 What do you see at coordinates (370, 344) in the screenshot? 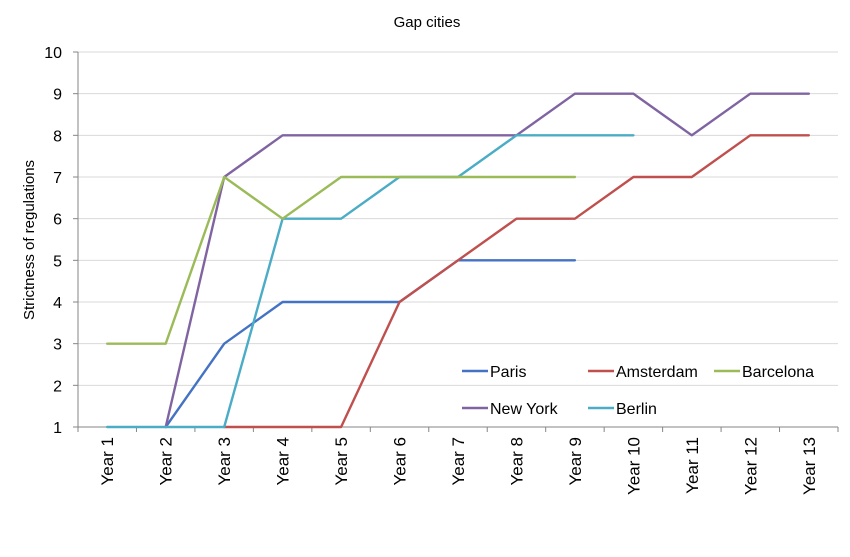
I see `series-line-paris` at bounding box center [370, 344].